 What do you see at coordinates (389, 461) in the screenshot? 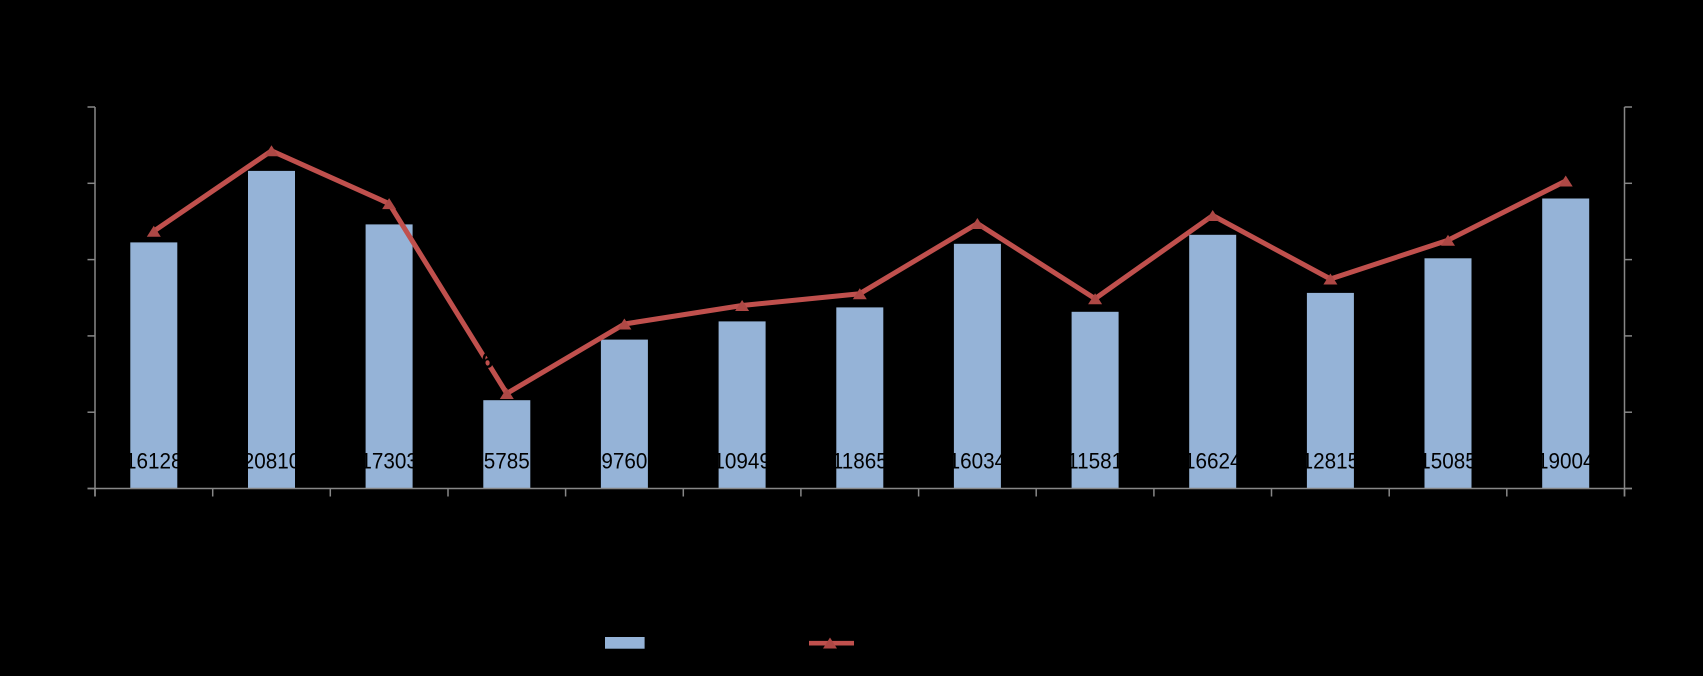
I see `svg-text: 17303` at bounding box center [389, 461].